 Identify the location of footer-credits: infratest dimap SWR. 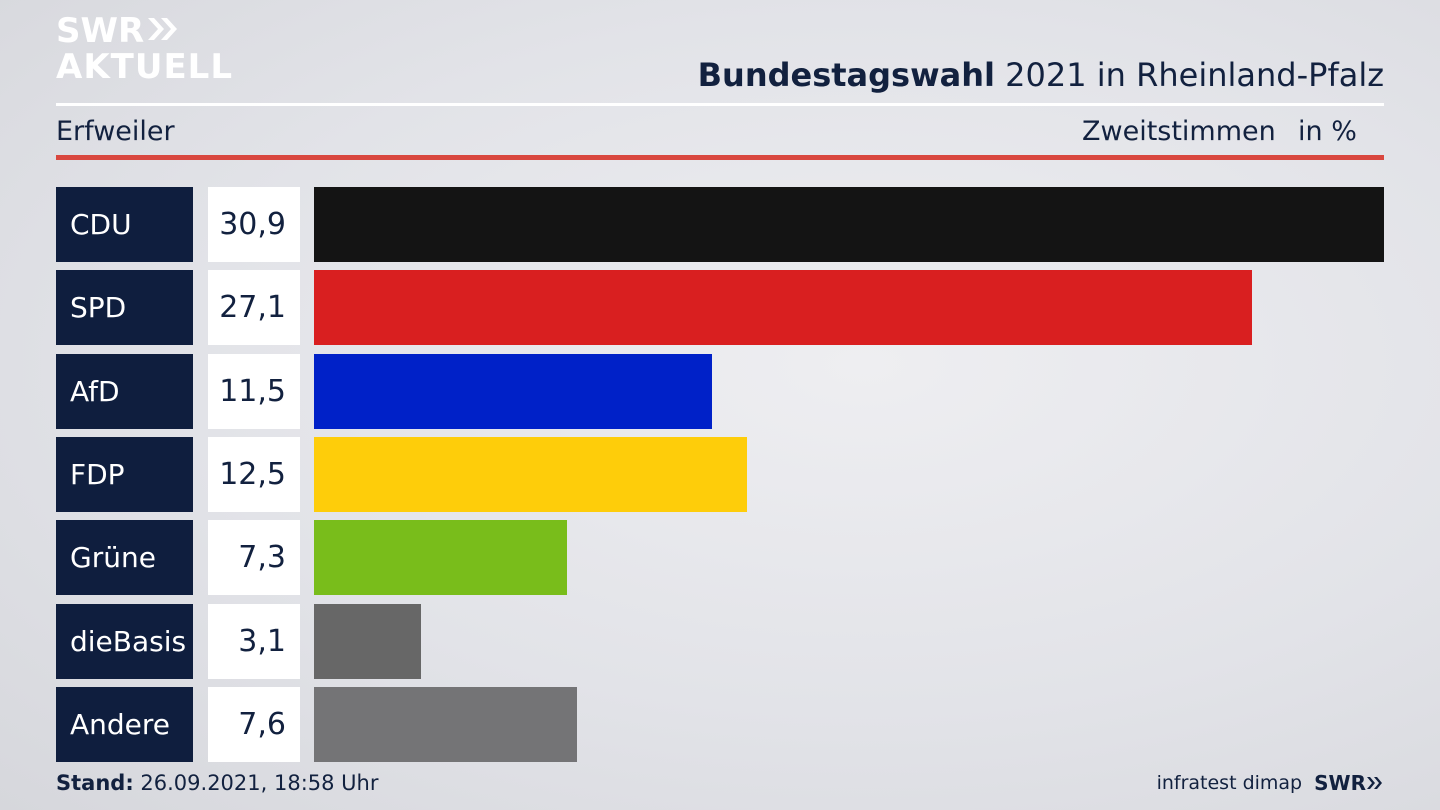
(1270, 783).